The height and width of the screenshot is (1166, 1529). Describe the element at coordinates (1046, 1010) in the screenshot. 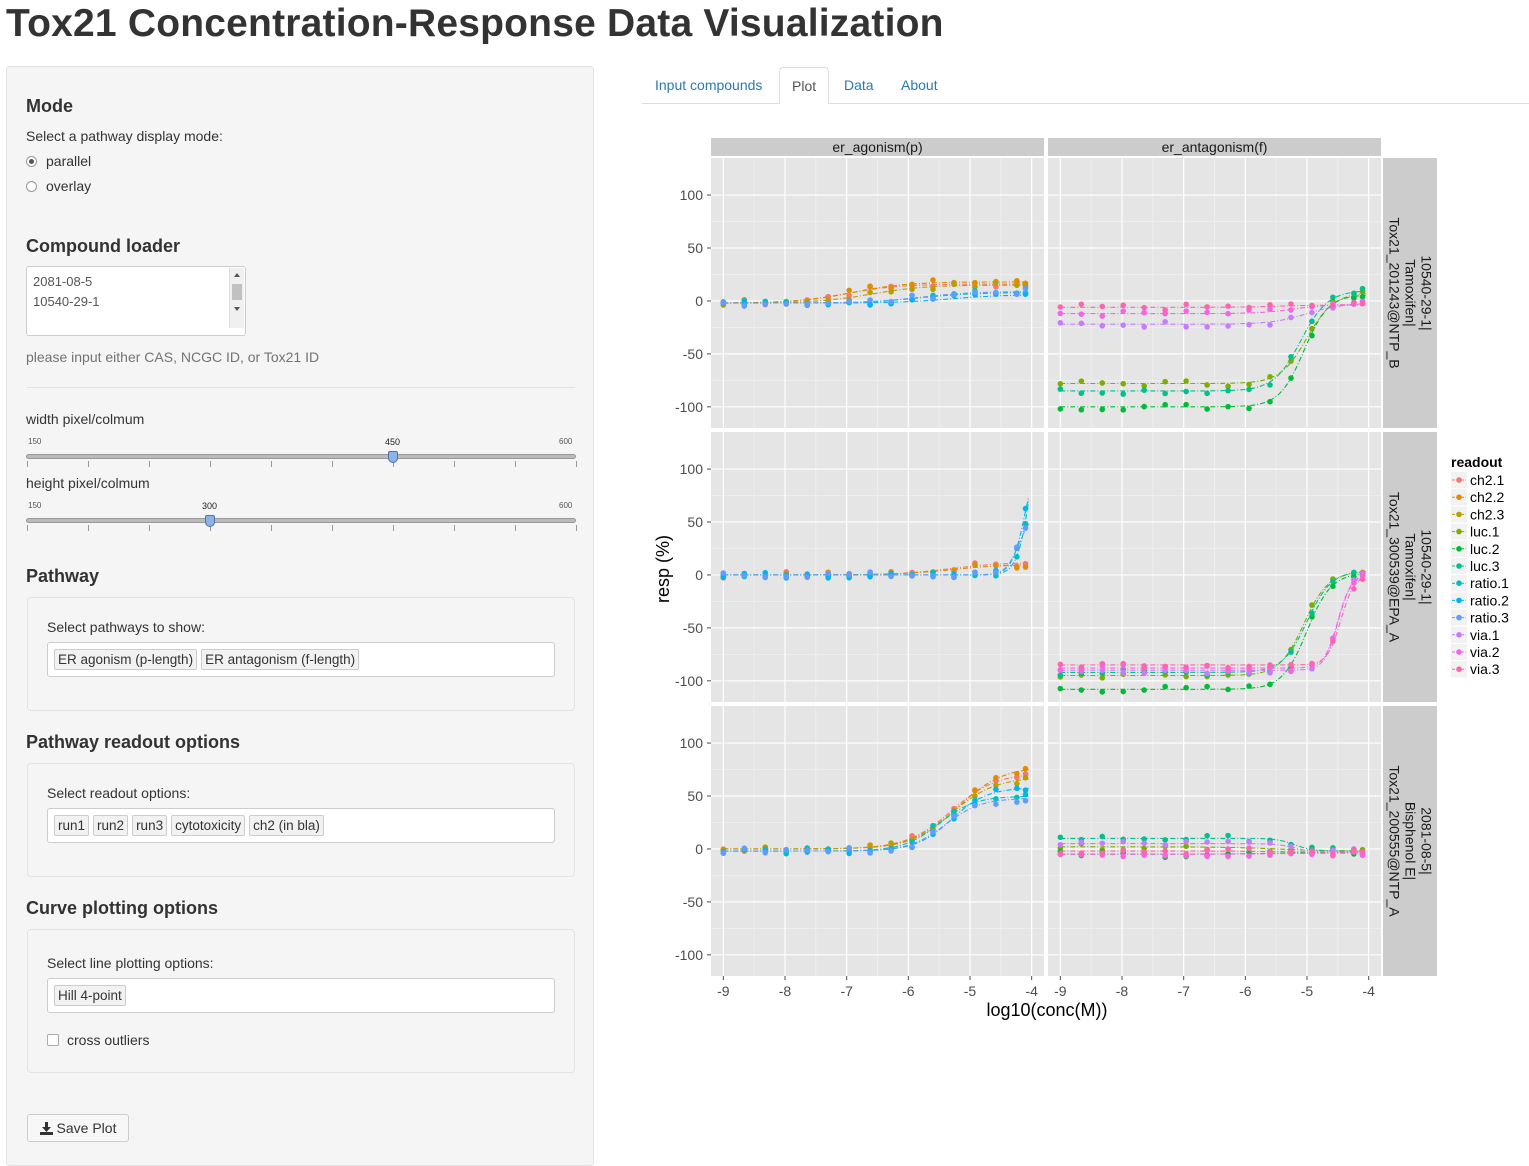

I see `x-axis-title: log10(conc(M))` at that location.